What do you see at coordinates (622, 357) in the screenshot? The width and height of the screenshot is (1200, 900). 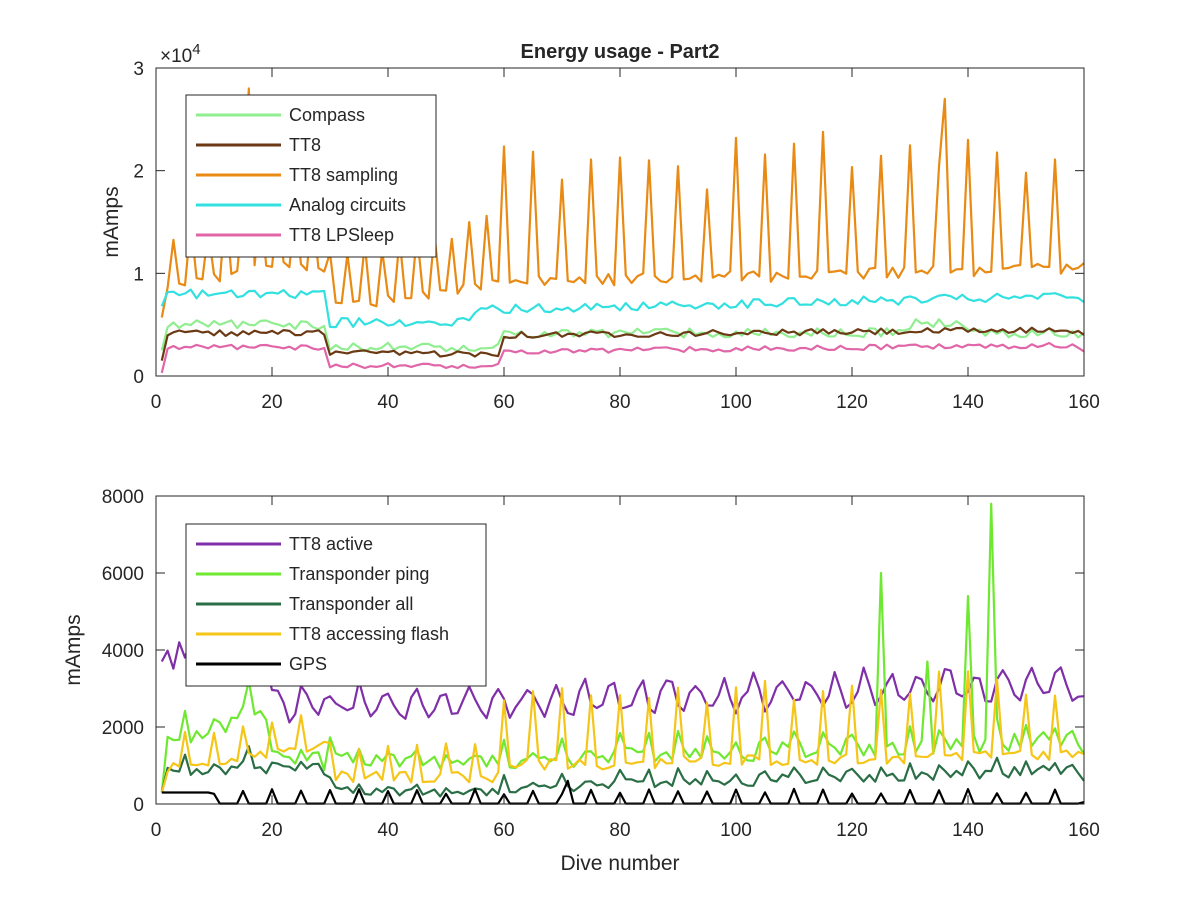 I see `series-line-tt8-lpsleep` at bounding box center [622, 357].